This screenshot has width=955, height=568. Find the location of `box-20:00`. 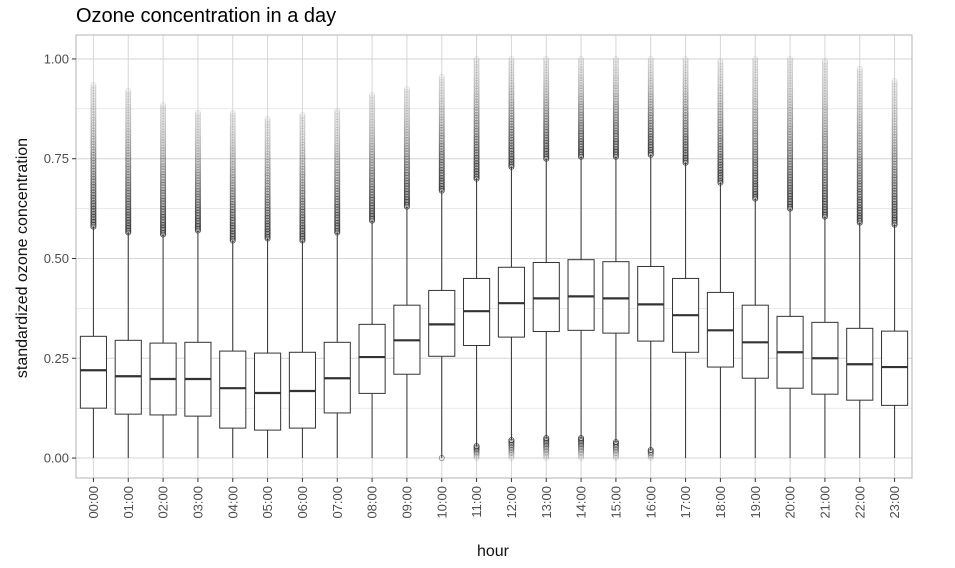

box-20:00 is located at coordinates (790, 257).